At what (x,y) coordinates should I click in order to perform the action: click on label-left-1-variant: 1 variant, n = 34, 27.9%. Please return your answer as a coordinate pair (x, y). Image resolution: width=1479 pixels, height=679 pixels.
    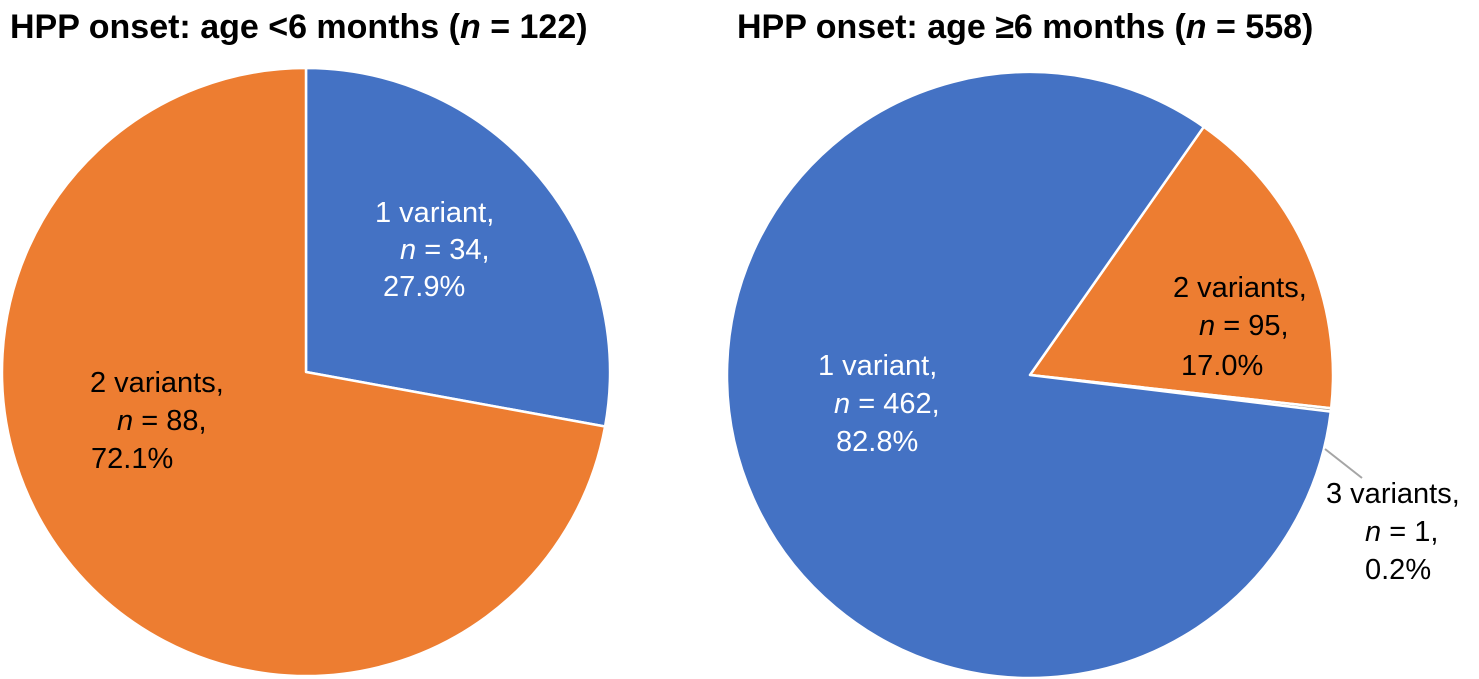
    Looking at the image, I should click on (434, 250).